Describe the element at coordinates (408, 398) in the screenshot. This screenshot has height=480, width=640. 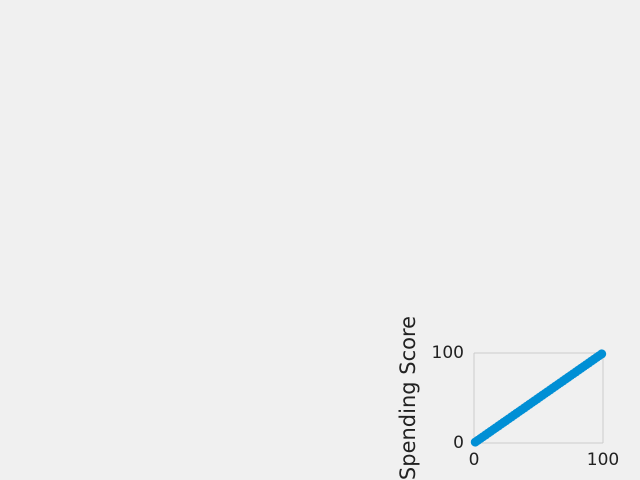
I see `y-axis-label: Spending Score` at that location.